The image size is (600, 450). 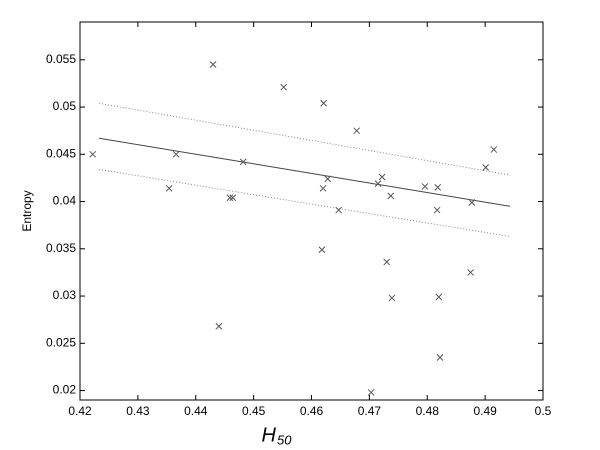 What do you see at coordinates (370, 411) in the screenshot?
I see `x-tick-label: 0.47` at bounding box center [370, 411].